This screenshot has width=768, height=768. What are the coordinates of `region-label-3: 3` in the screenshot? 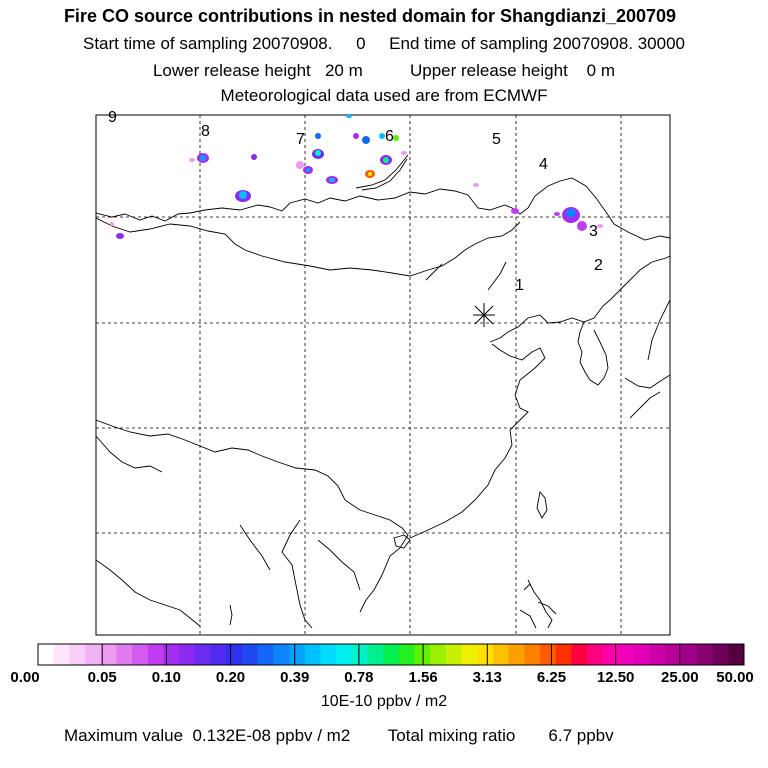 It's located at (593, 231).